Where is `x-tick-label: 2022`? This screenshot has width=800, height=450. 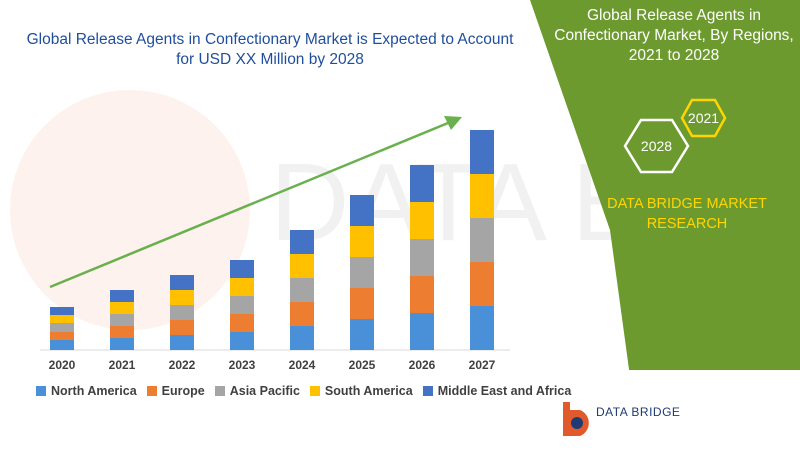
x-tick-label: 2022 is located at coordinates (182, 365).